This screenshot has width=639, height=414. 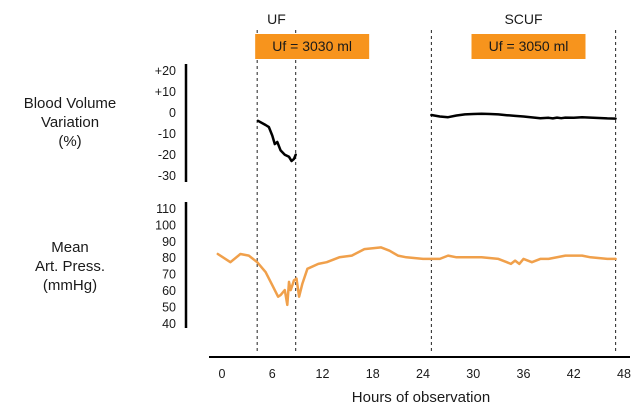 I want to click on x-tick-label: 42, so click(x=574, y=374).